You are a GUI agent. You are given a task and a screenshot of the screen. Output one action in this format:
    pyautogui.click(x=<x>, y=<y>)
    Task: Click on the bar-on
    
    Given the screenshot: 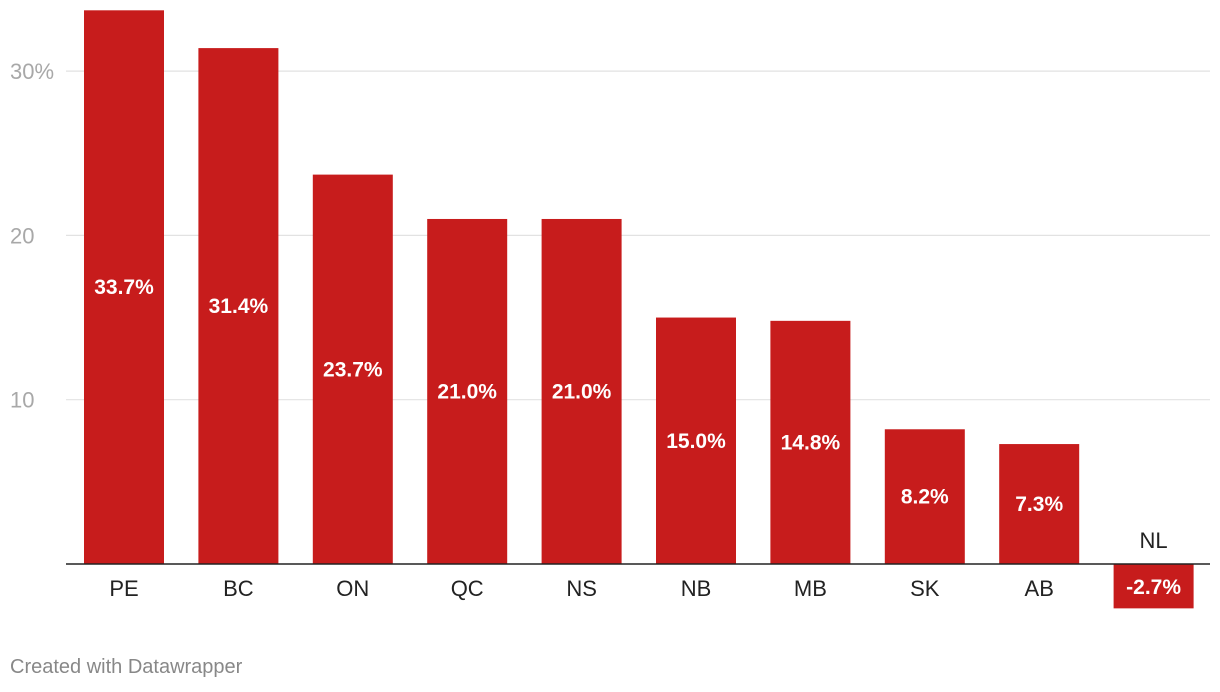 What is the action you would take?
    pyautogui.click(x=352, y=369)
    